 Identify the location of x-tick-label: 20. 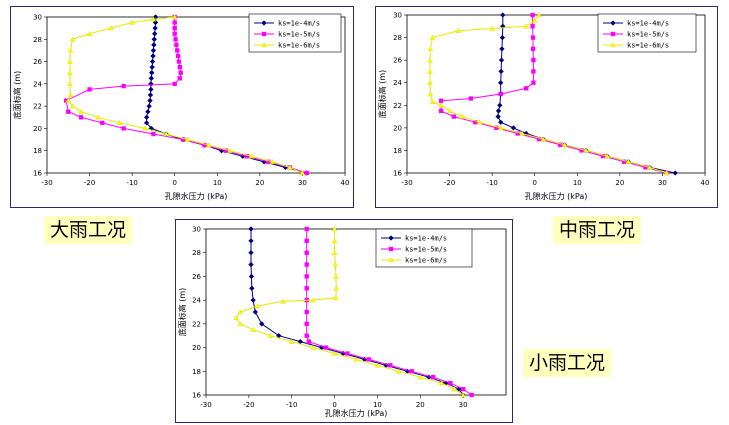
(259, 183).